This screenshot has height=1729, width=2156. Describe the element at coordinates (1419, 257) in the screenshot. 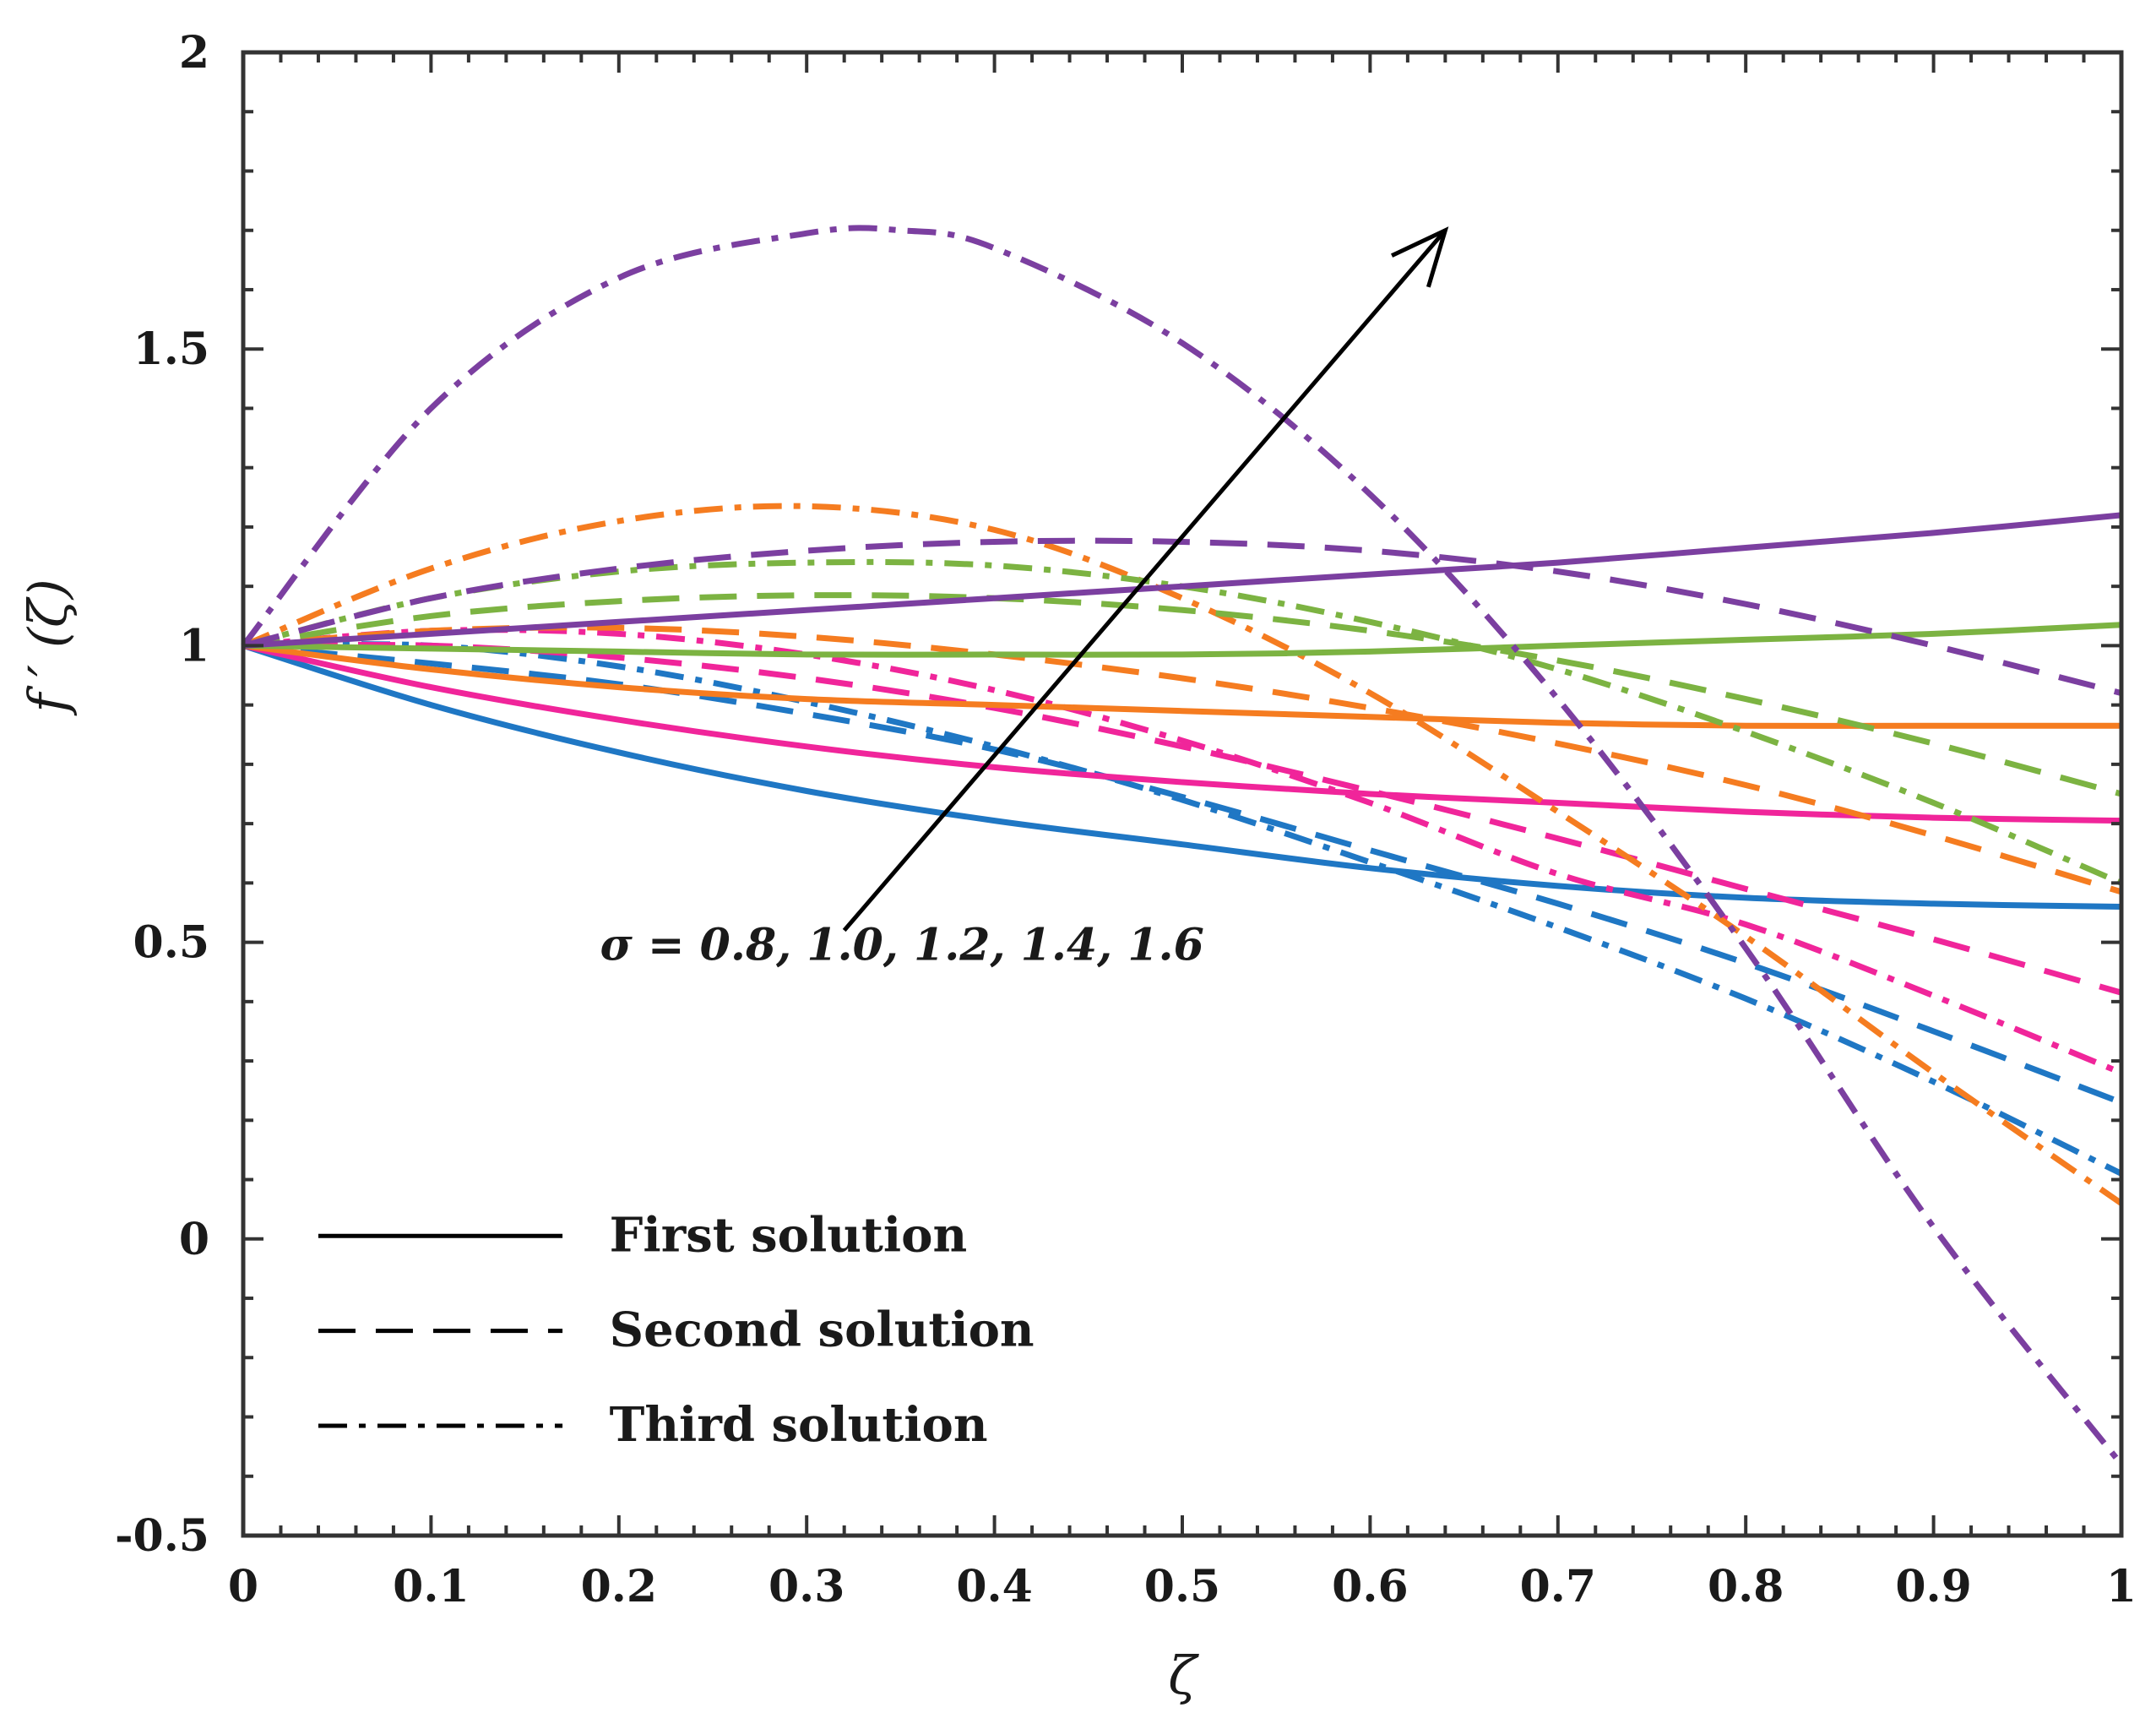

I see `sigma-arrow-head` at that location.